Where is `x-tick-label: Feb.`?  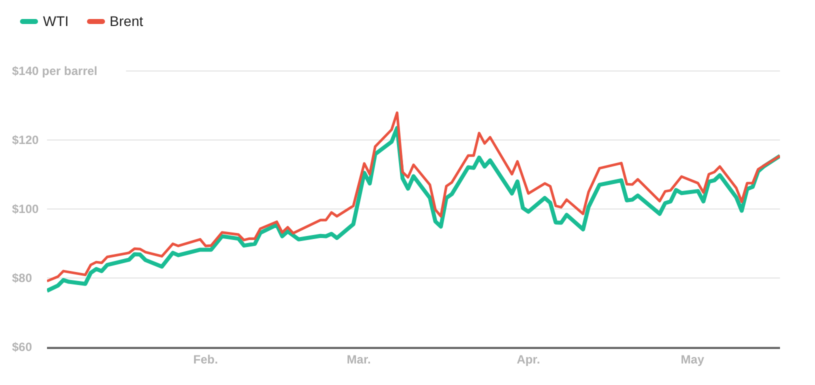
x-tick-label: Feb. is located at coordinates (205, 359).